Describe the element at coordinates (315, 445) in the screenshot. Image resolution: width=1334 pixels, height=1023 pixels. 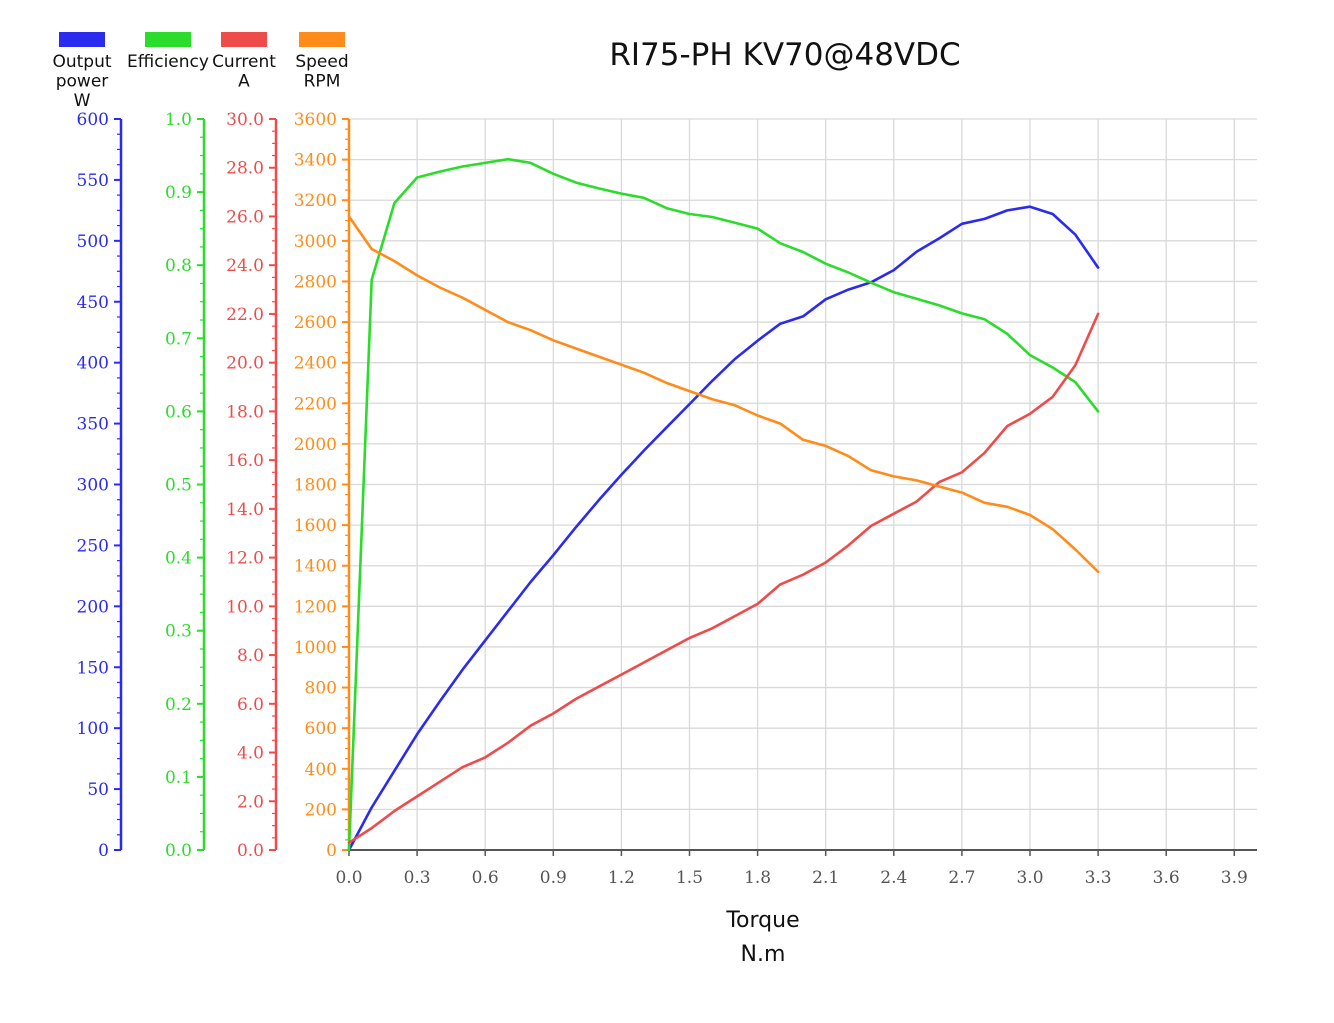
I see `y-tick-label-speed: 2000` at that location.